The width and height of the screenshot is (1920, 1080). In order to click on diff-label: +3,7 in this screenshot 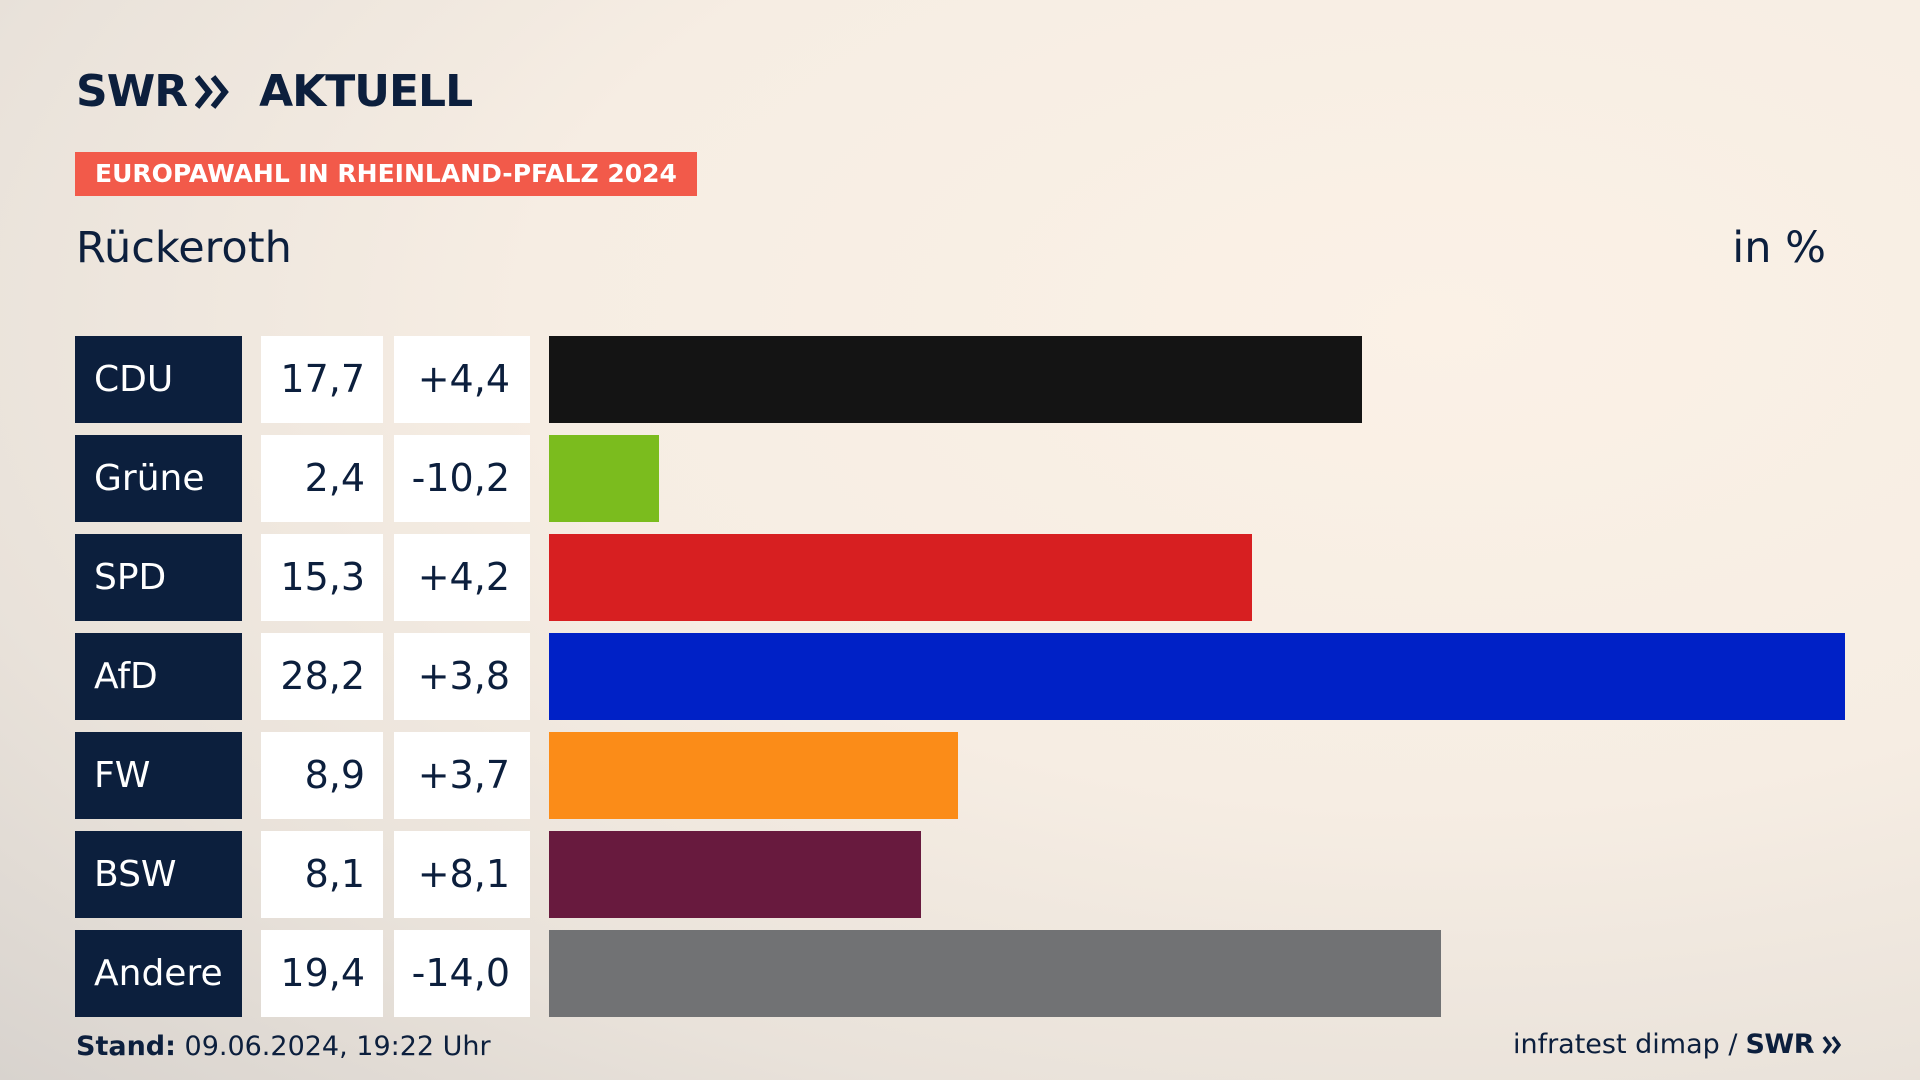, I will do `click(462, 775)`.